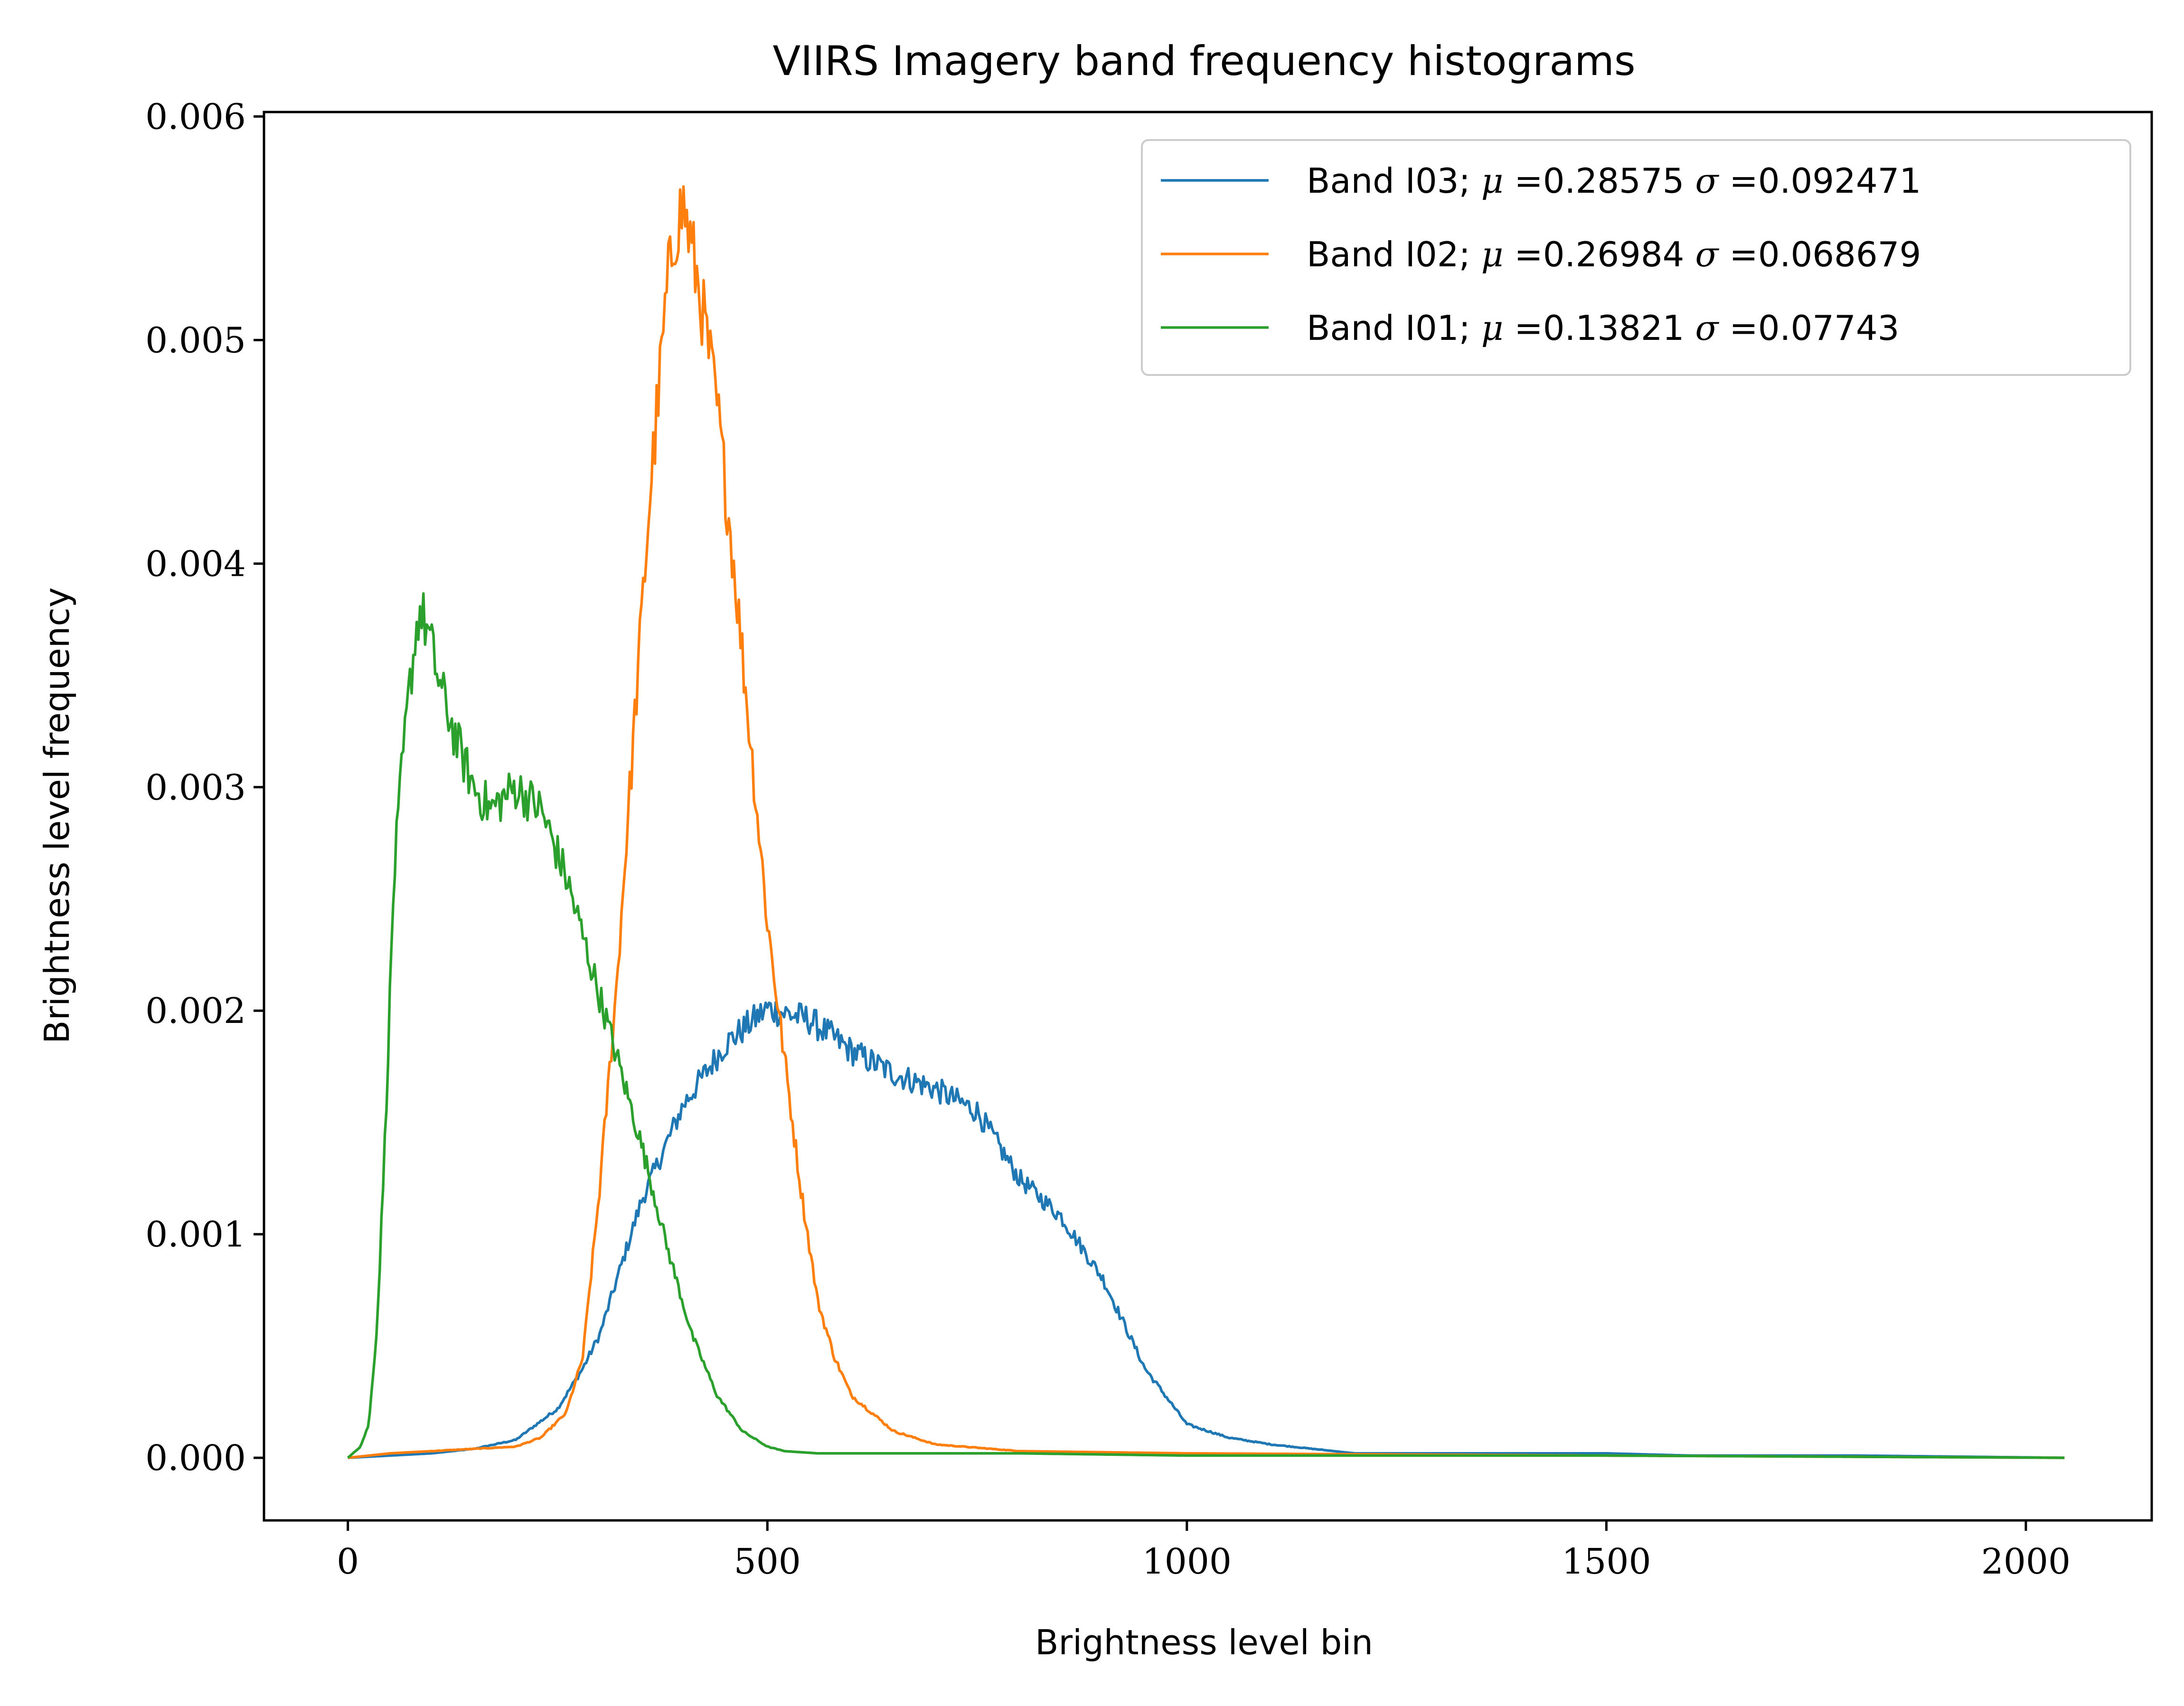 This screenshot has height=1706, width=2184. What do you see at coordinates (196, 1458) in the screenshot?
I see `y-tick-label: 0.000` at bounding box center [196, 1458].